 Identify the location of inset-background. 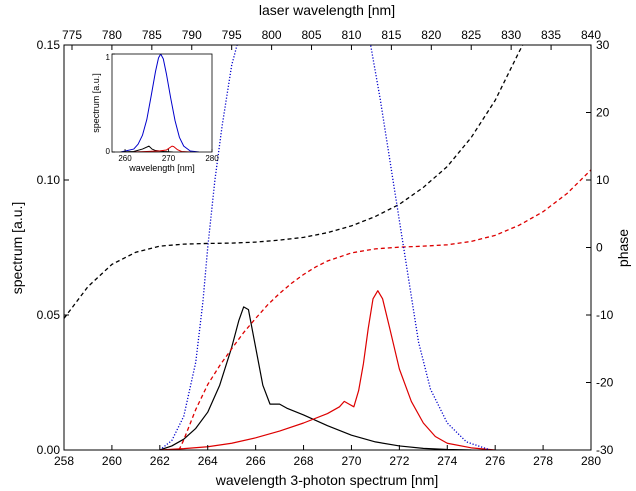
(162, 103).